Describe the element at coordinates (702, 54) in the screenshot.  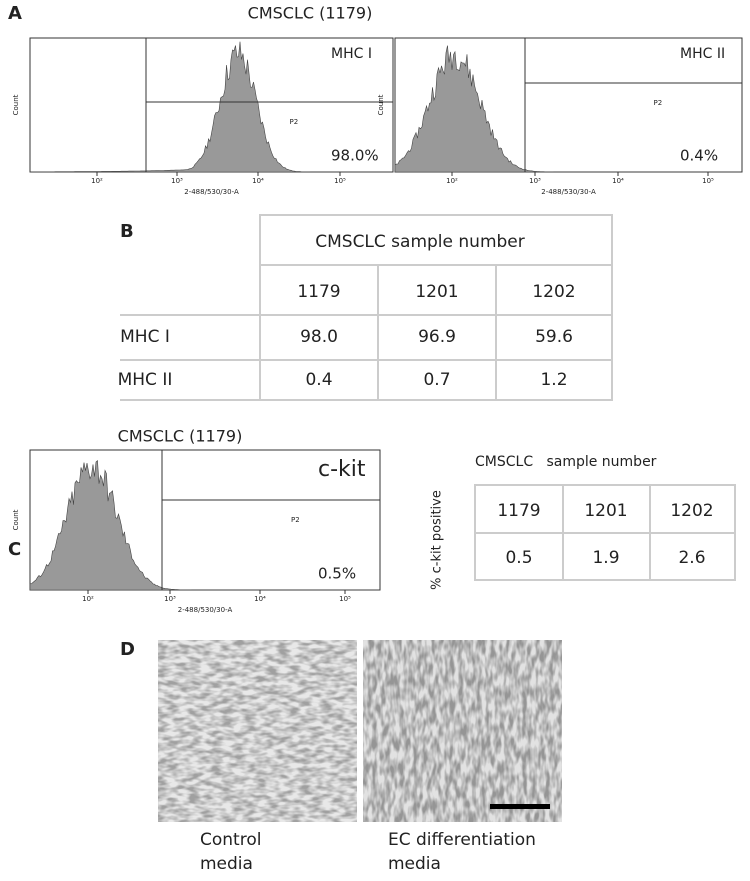
I see `marker-label: MHC II` at that location.